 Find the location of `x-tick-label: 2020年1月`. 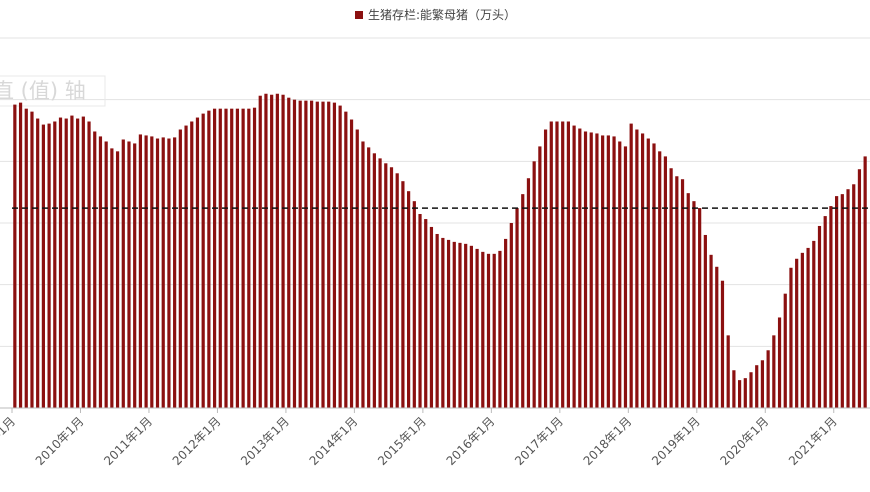

x-tick-label: 2020年1月 is located at coordinates (745, 441).